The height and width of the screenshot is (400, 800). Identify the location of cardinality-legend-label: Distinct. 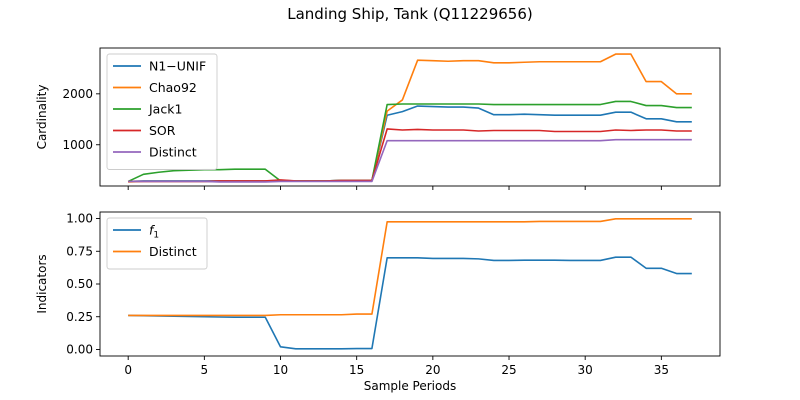
(173, 152).